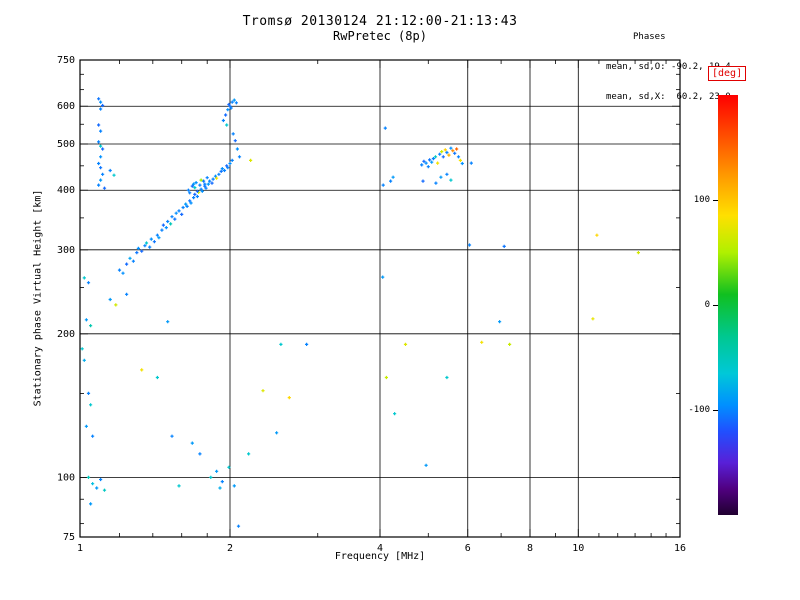 The height and width of the screenshot is (600, 800). Describe the element at coordinates (66, 144) in the screenshot. I see `y-tick-label: 500` at that location.